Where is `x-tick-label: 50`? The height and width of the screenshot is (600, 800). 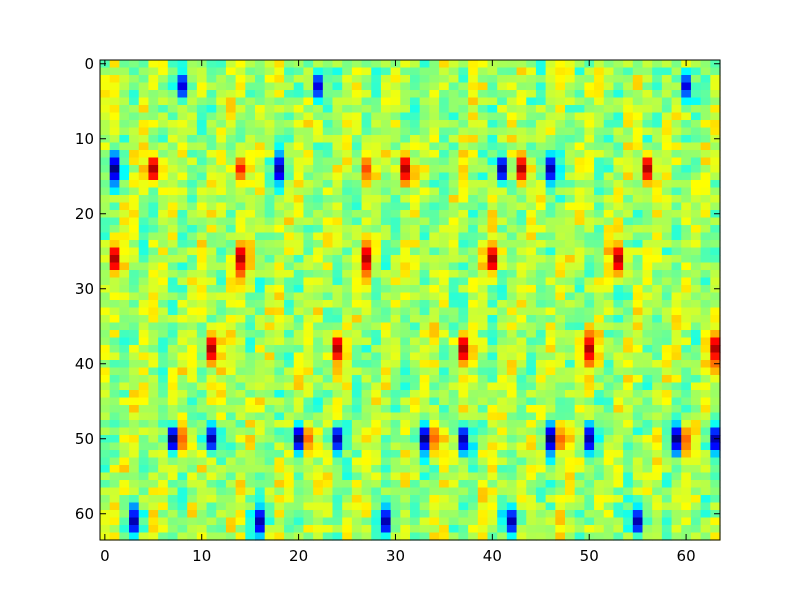
x-tick-label: 50 is located at coordinates (589, 556).